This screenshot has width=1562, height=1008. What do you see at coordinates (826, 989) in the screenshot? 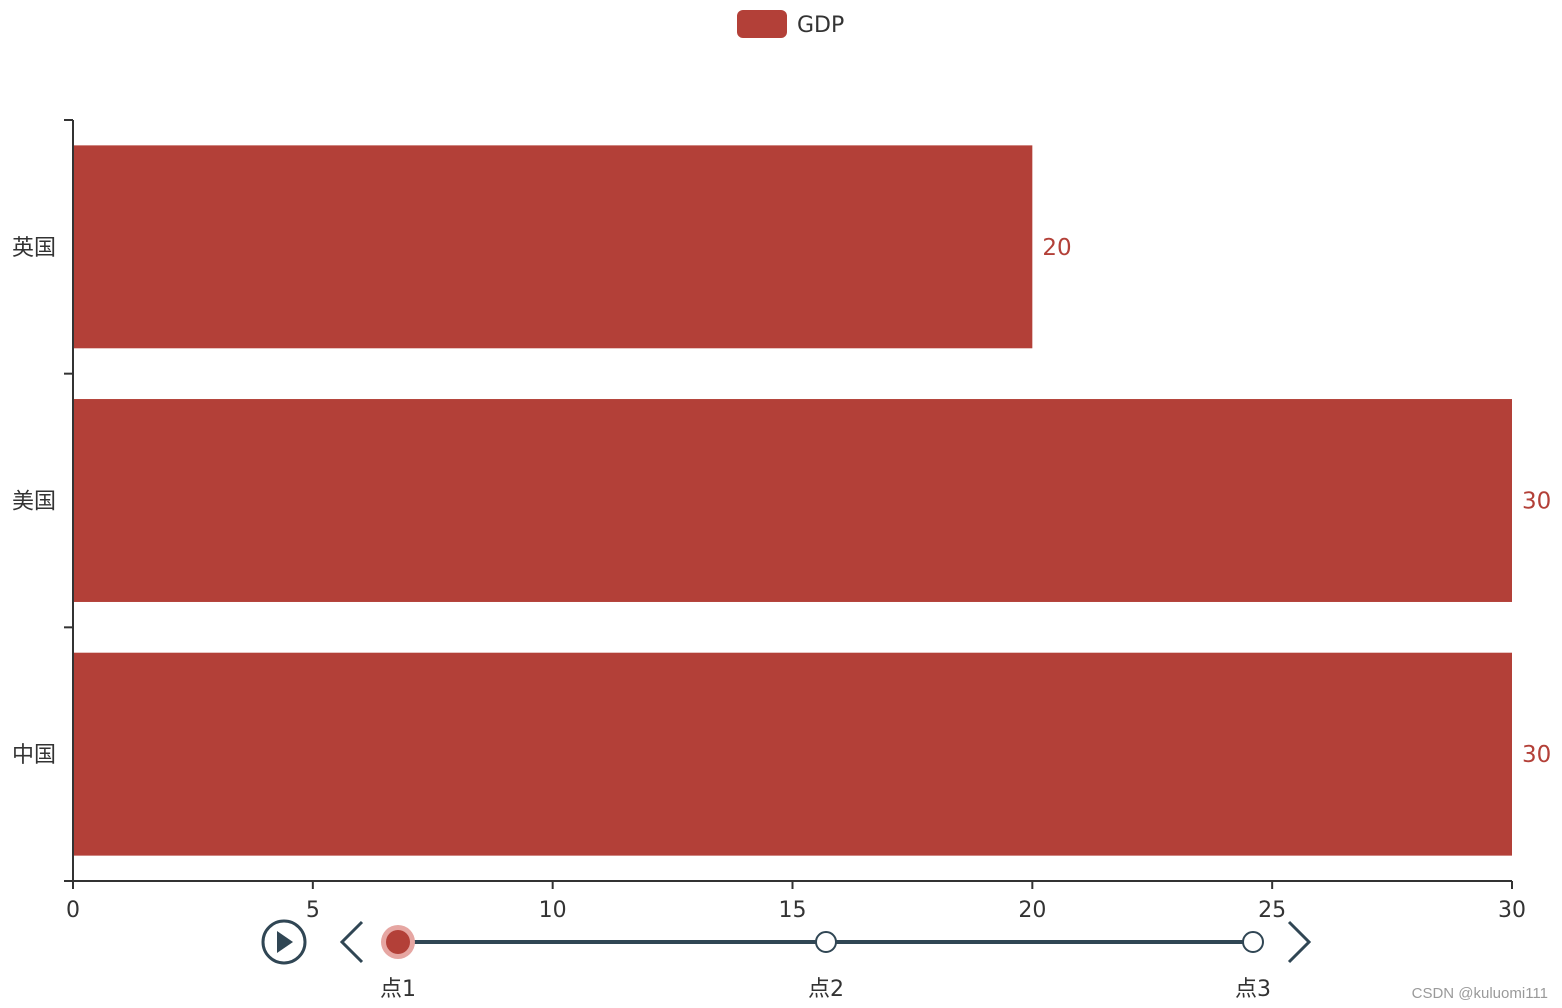
I see `timeline-label-2: 点2` at bounding box center [826, 989].